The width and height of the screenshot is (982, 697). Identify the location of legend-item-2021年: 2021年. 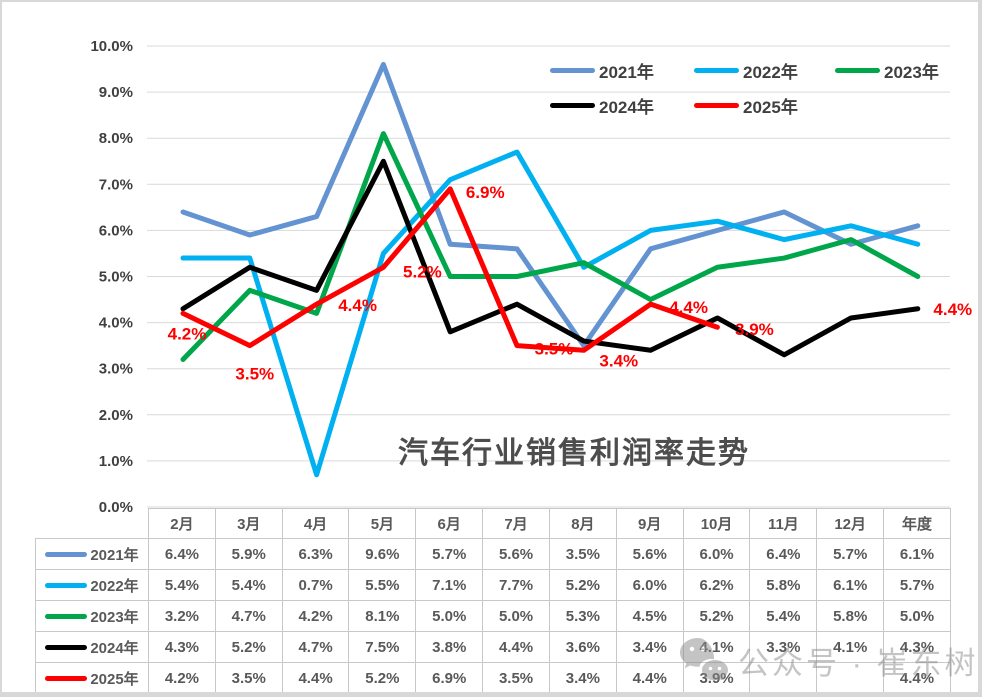
(602, 70).